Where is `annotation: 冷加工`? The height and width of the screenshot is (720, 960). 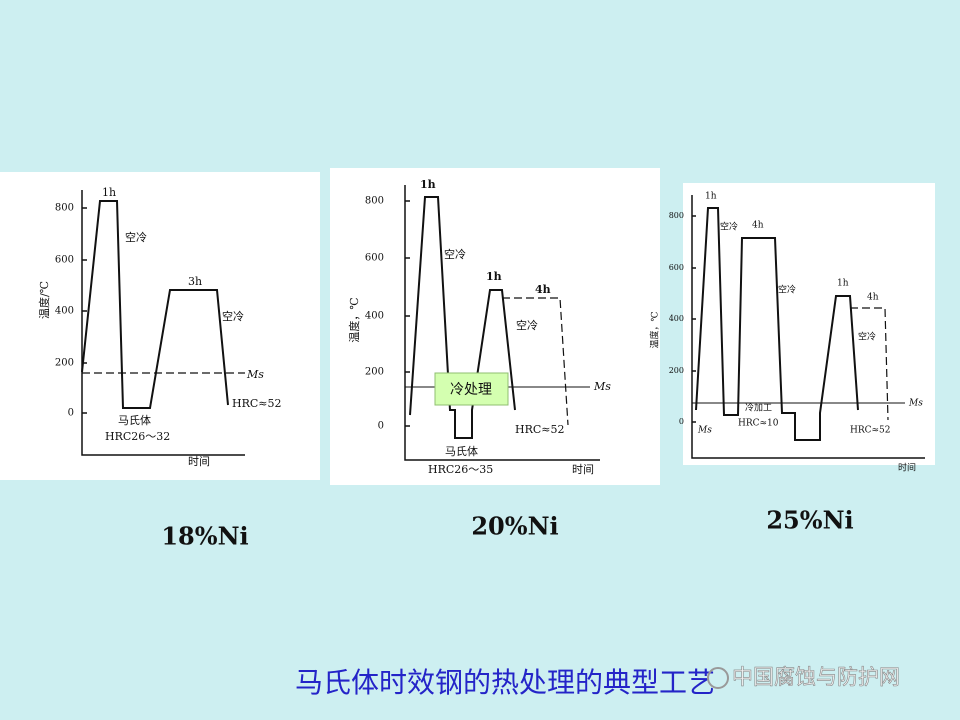
annotation: 冷加工 is located at coordinates (758, 408).